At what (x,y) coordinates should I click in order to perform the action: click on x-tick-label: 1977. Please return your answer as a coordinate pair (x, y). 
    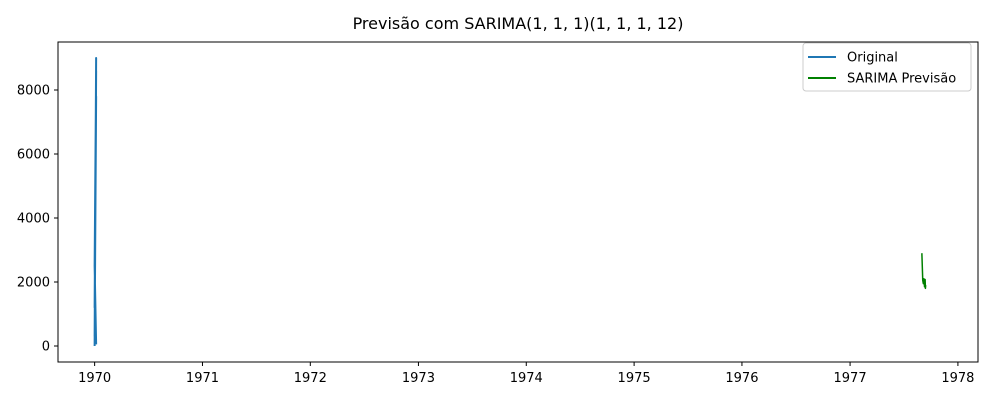
    Looking at the image, I should click on (850, 378).